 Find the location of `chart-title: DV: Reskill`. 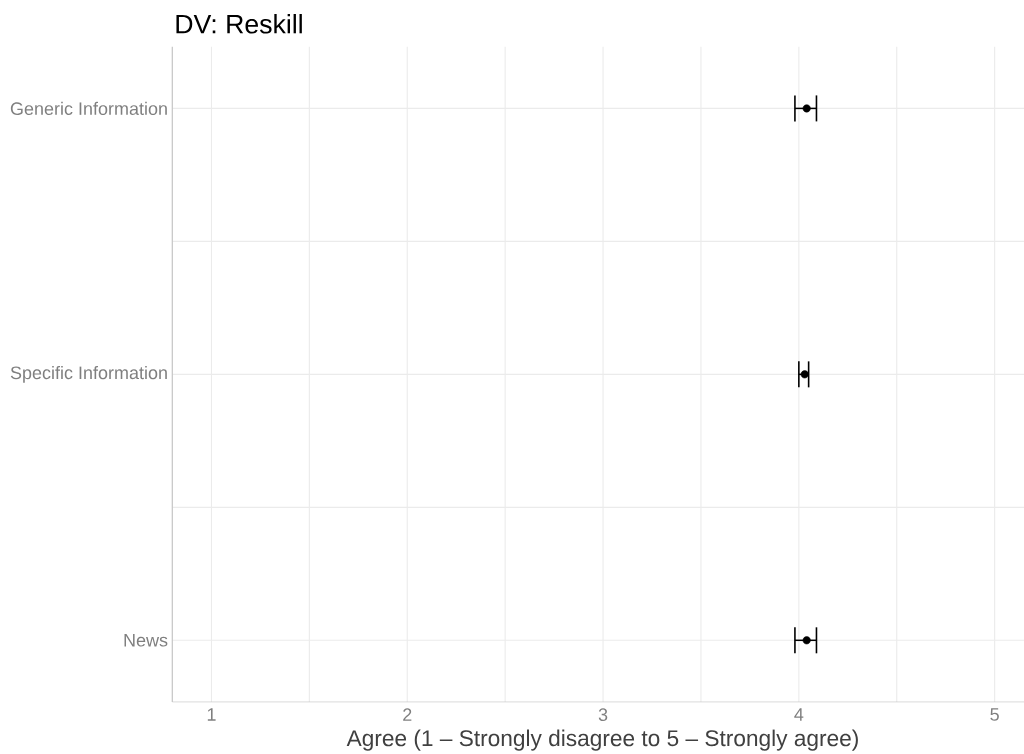

chart-title: DV: Reskill is located at coordinates (239, 23).